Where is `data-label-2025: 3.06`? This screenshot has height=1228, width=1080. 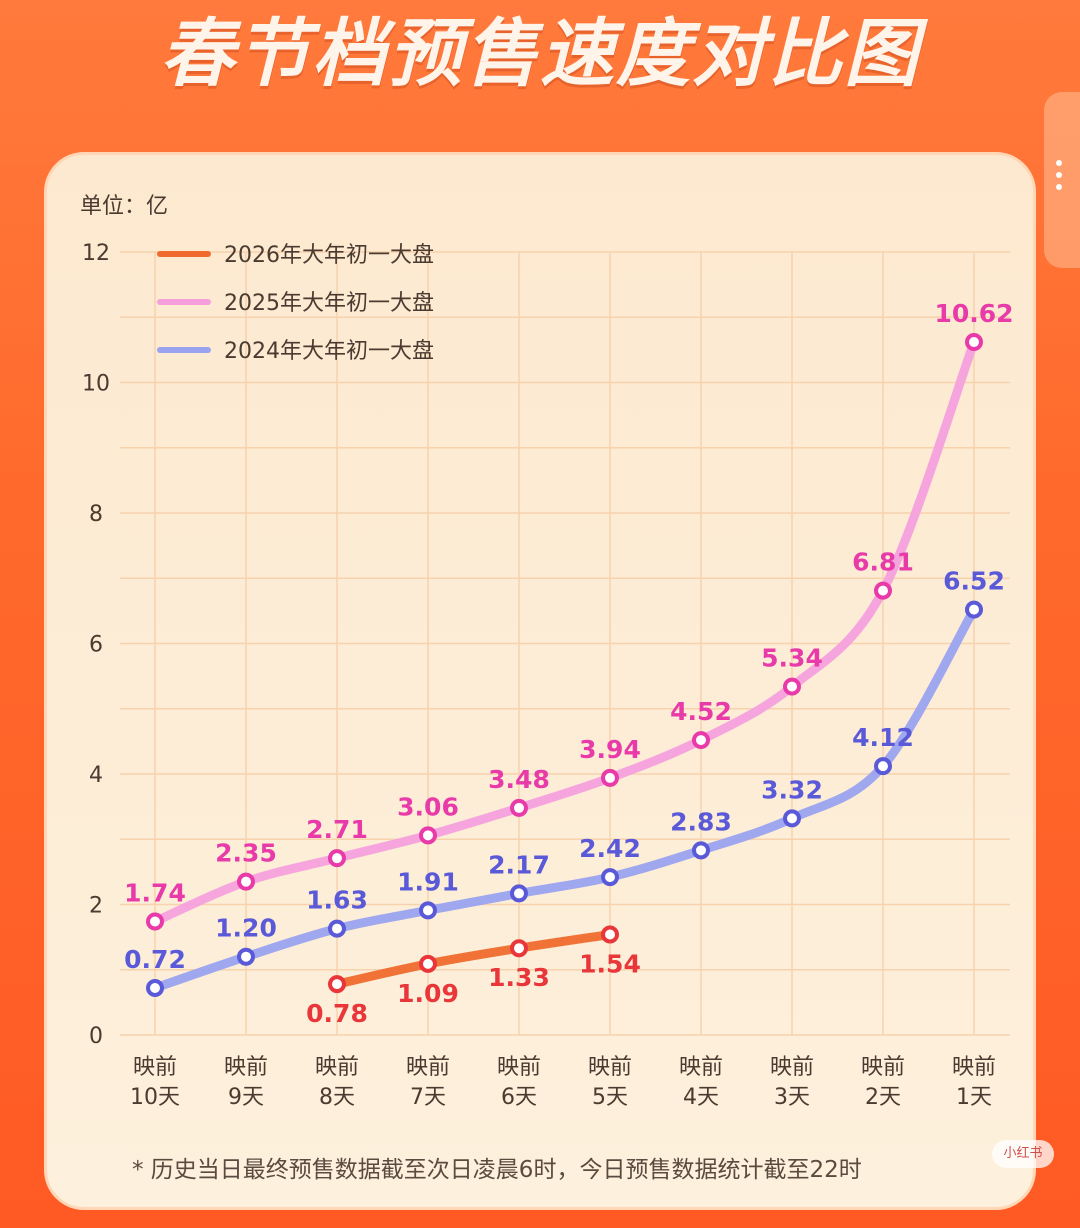 data-label-2025: 3.06 is located at coordinates (428, 806).